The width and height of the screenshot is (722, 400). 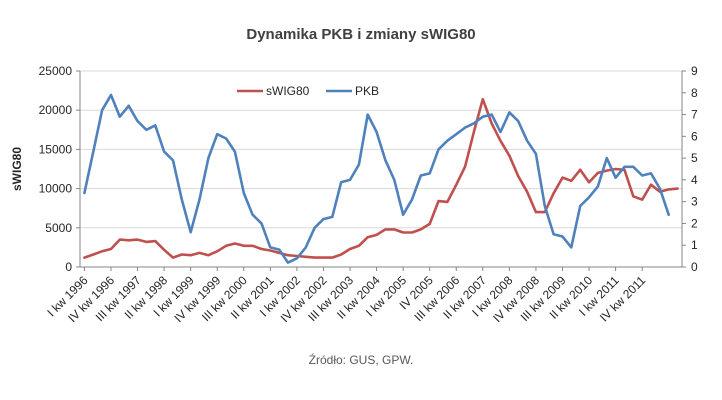 I want to click on legend-label: PKB, so click(x=367, y=91).